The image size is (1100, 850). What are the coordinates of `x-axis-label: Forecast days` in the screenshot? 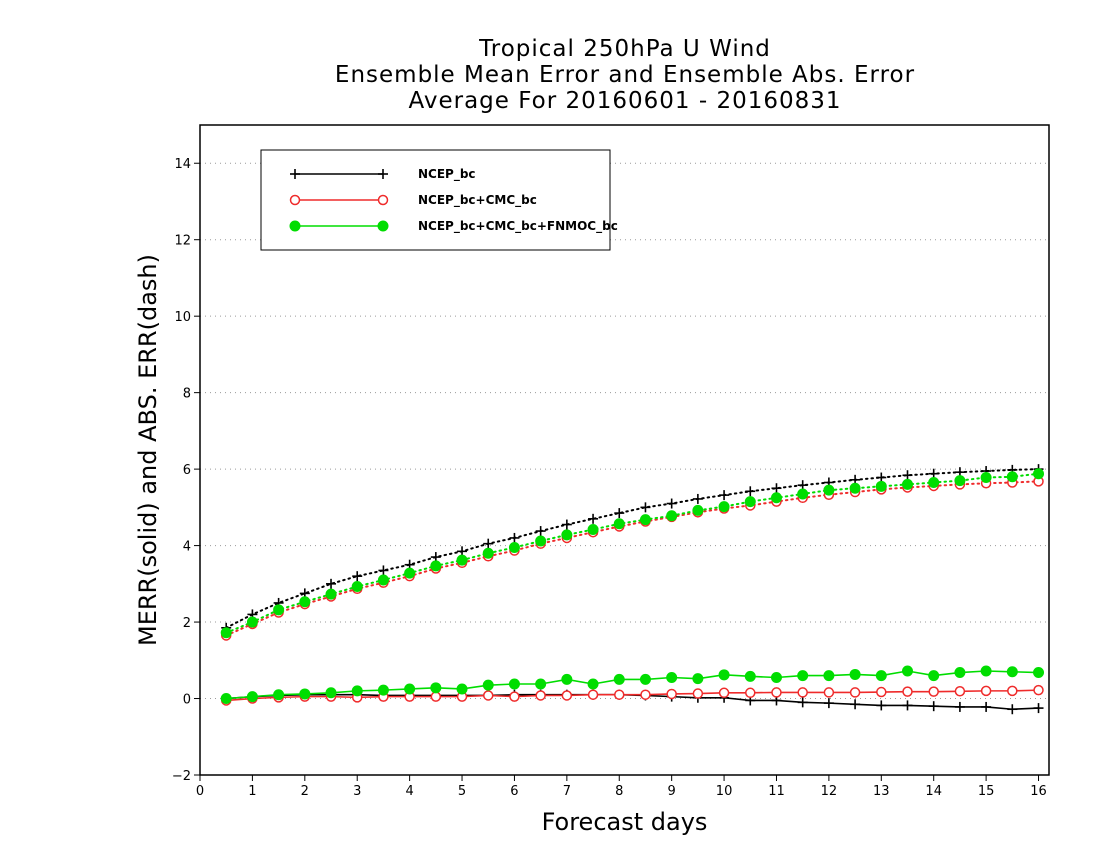 It's located at (624, 822).